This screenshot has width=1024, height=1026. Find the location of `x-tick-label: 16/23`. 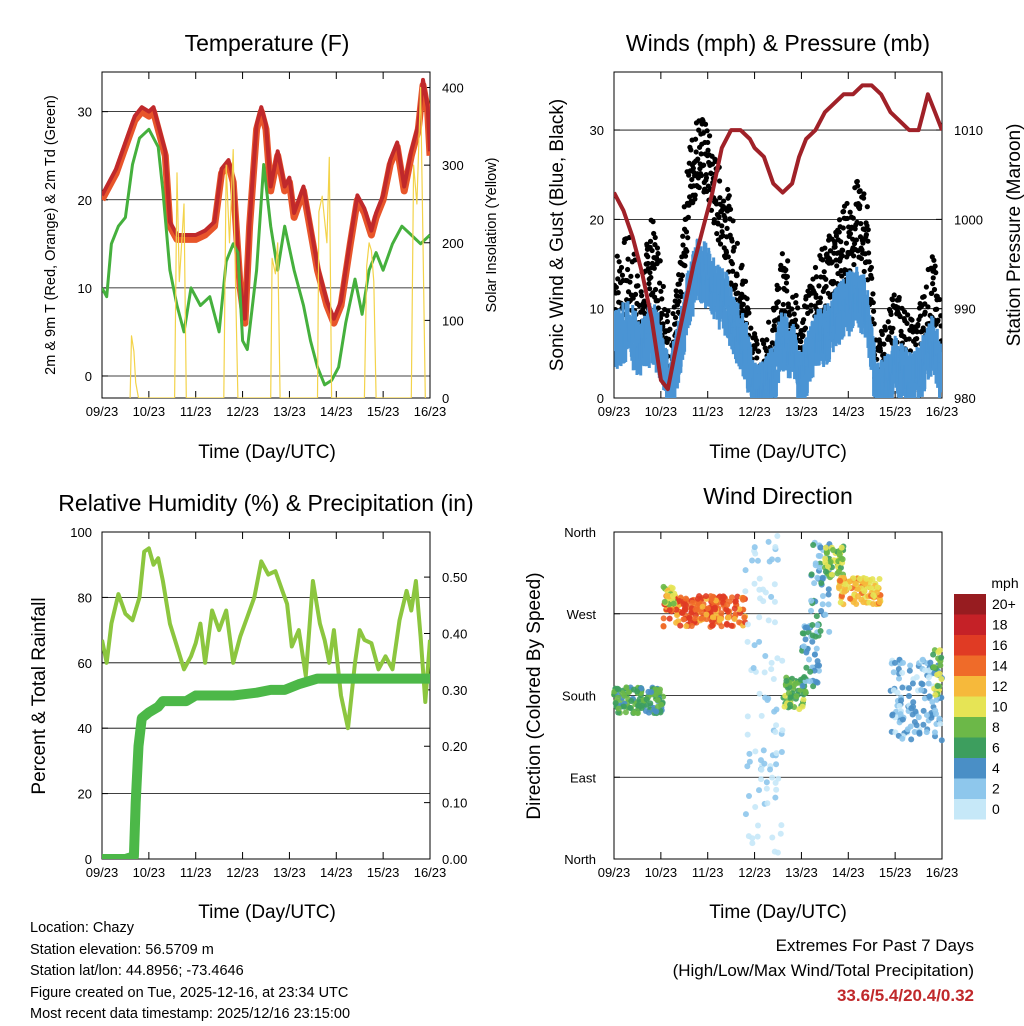

x-tick-label: 16/23 is located at coordinates (942, 411).